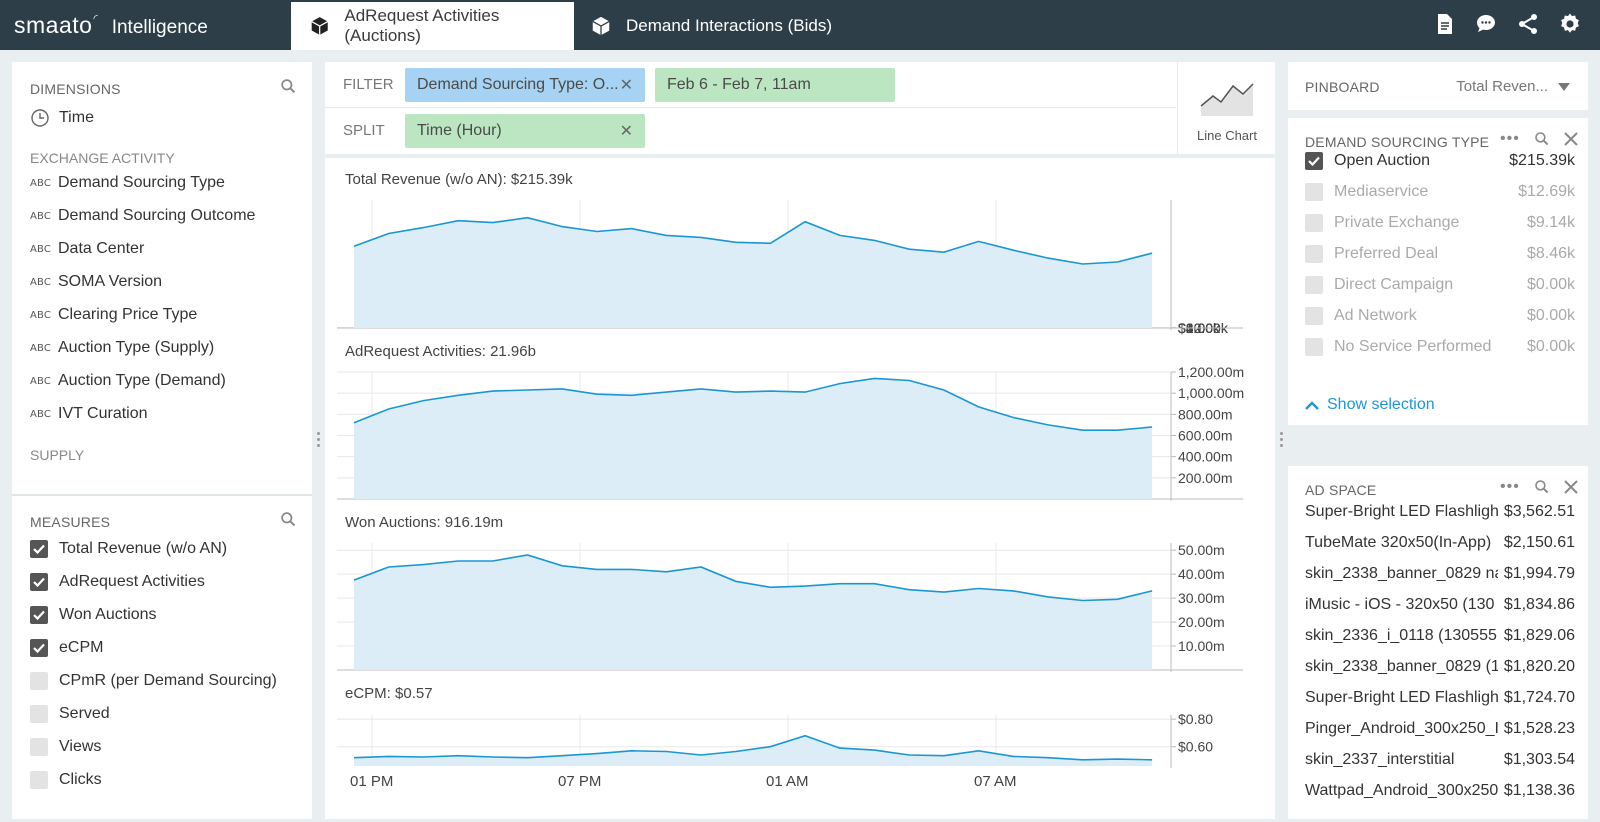  What do you see at coordinates (1539, 666) in the screenshot?
I see `pin-row-value: $1,820.20` at bounding box center [1539, 666].